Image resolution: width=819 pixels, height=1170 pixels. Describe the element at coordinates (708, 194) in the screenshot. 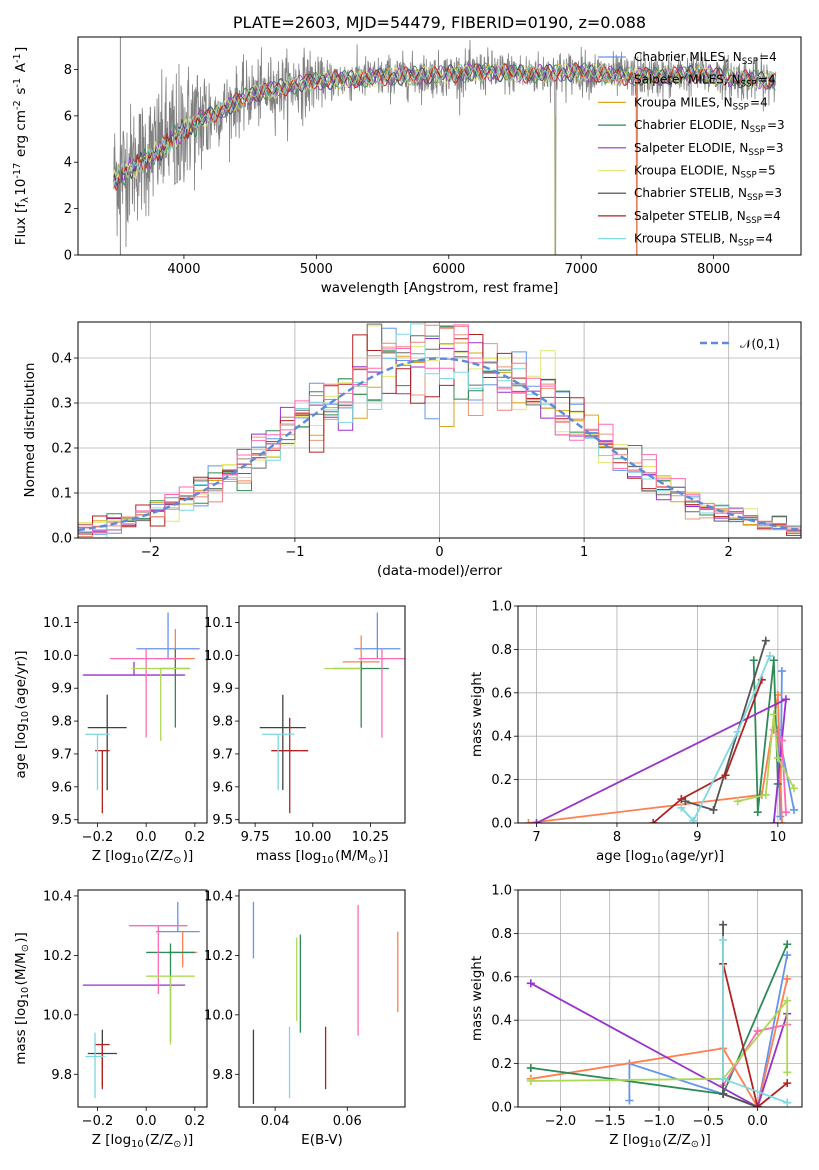

I see `legend-label: Chabrier STELIB, NSSP =3` at that location.